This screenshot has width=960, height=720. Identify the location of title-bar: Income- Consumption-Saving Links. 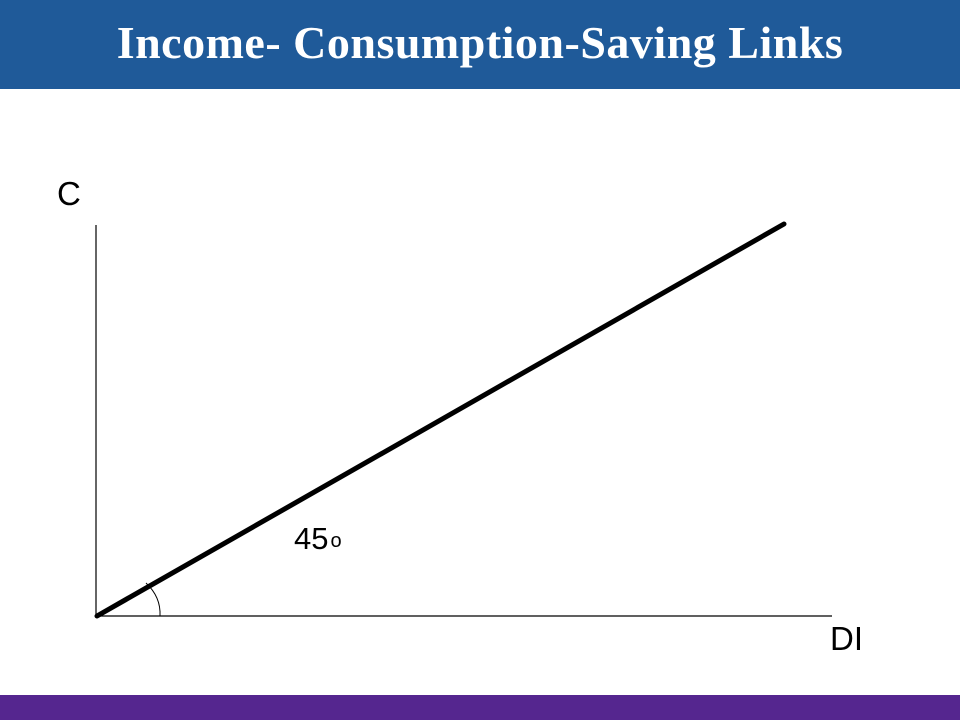
(480, 44).